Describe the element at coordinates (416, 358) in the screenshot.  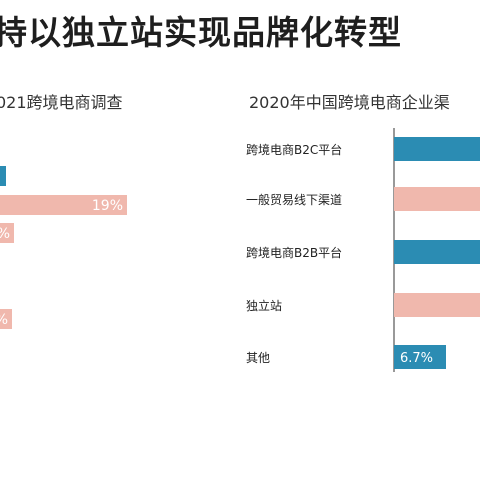
I see `right-bar-label-4: 6.7%` at that location.